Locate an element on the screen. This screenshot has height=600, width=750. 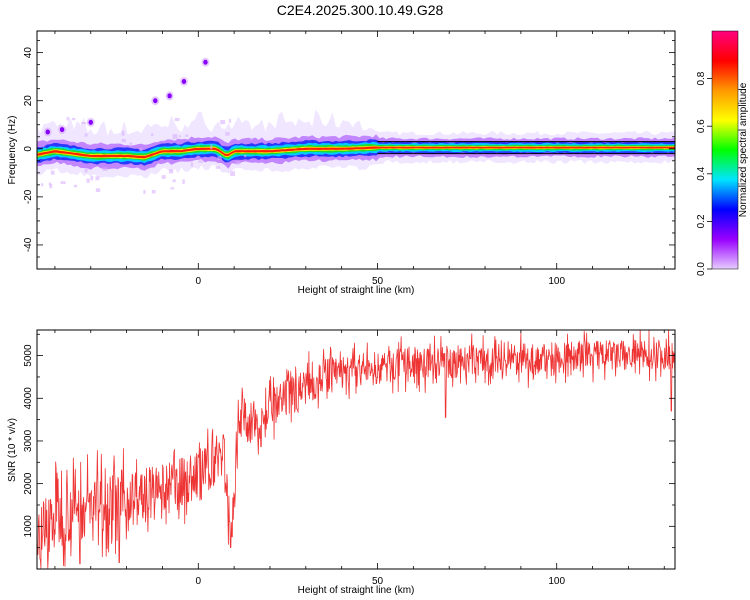
colorbar-ticks: 0.0 0.2 0.4 0.6 0.8 is located at coordinates (704, 173).